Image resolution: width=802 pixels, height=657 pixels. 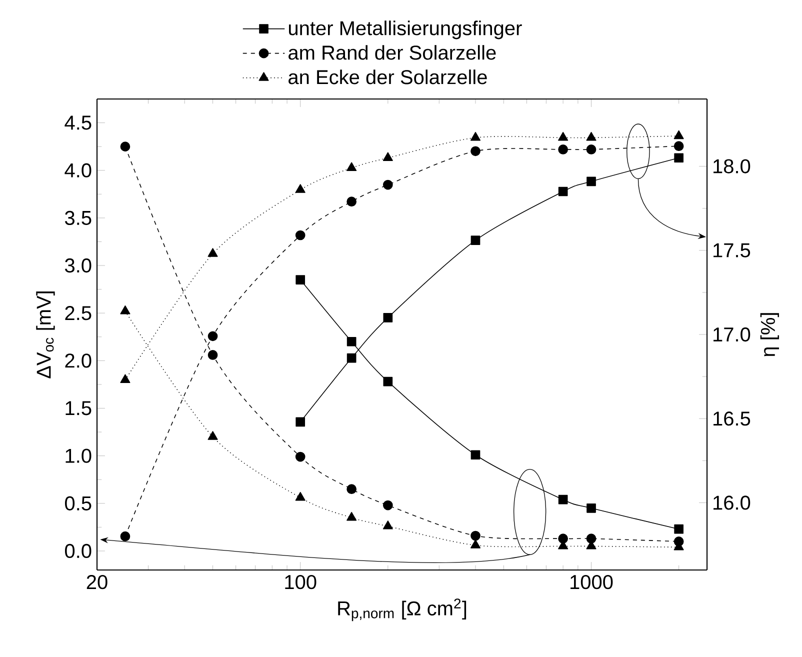 What do you see at coordinates (78, 313) in the screenshot?
I see `y-tick-label: 2.5` at bounding box center [78, 313].